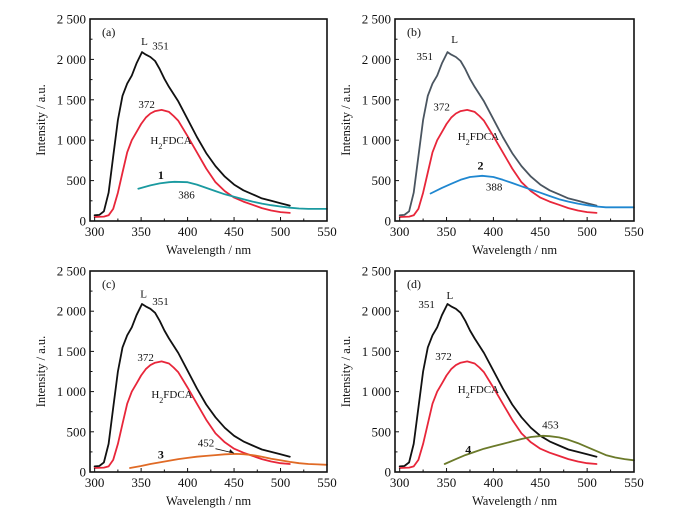 This screenshot has width=685, height=517. I want to click on annotation-label: 1, so click(161, 175).